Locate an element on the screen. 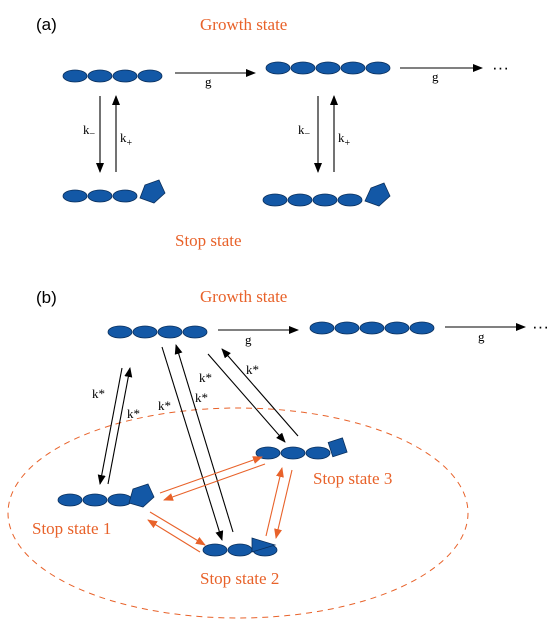  square-cap-icon is located at coordinates (337, 447).